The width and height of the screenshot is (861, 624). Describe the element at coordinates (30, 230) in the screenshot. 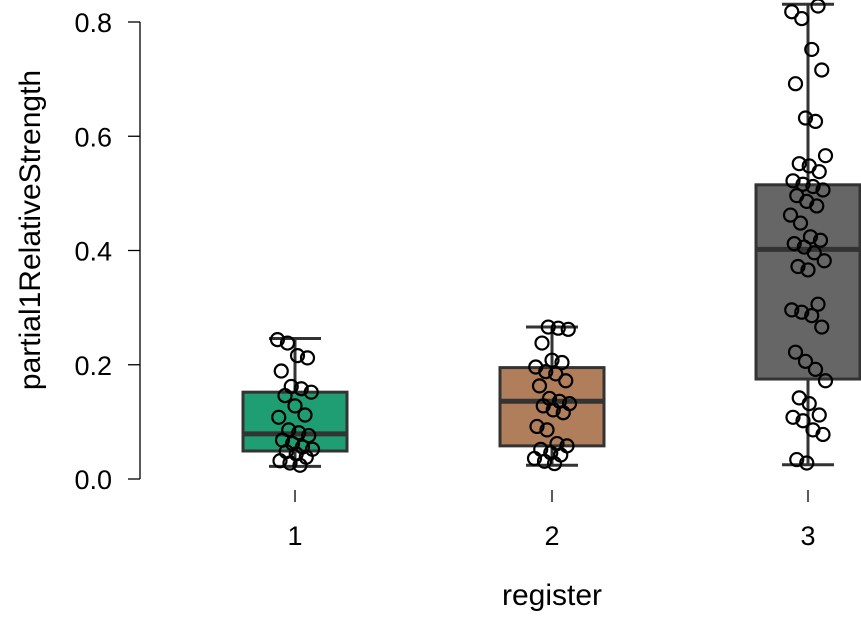

I see `y-axis-title: partial1RelativeStrength` at that location.